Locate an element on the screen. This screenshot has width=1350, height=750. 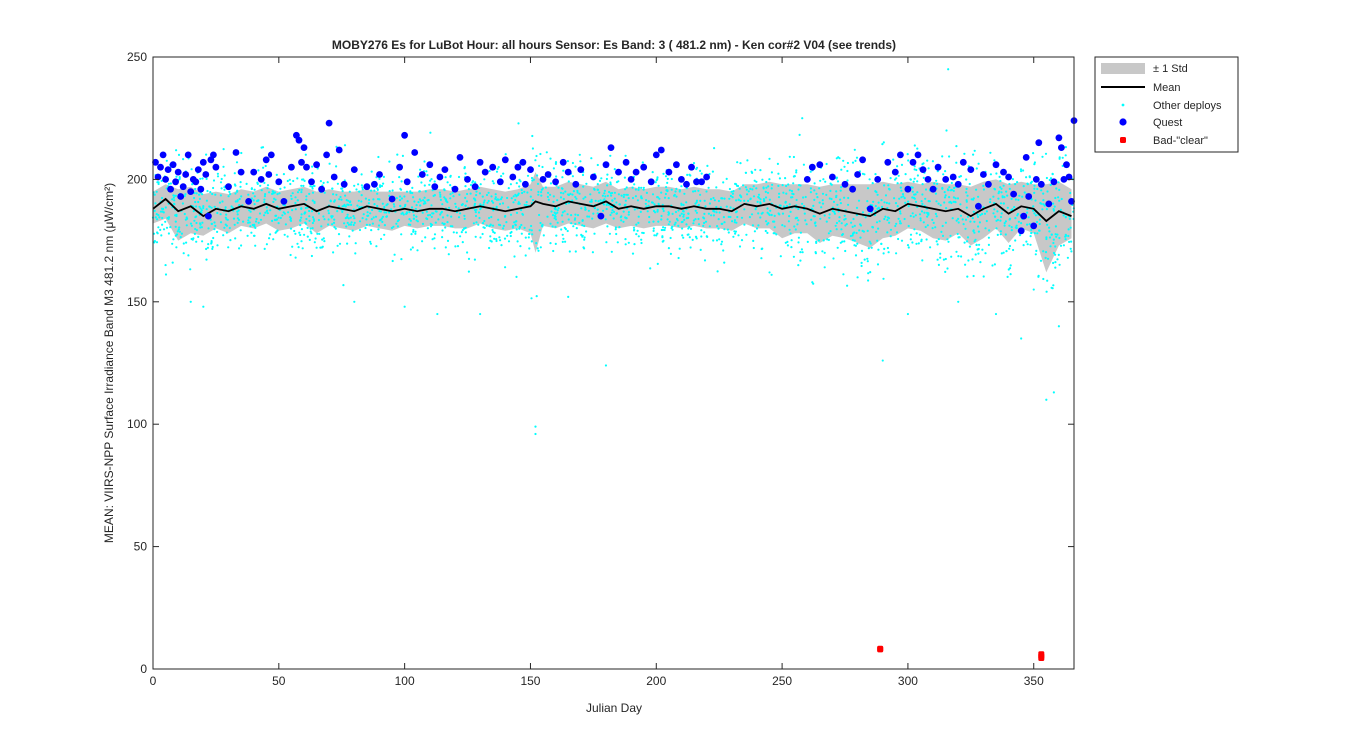
legend-quest-swatch is located at coordinates (1123, 122).